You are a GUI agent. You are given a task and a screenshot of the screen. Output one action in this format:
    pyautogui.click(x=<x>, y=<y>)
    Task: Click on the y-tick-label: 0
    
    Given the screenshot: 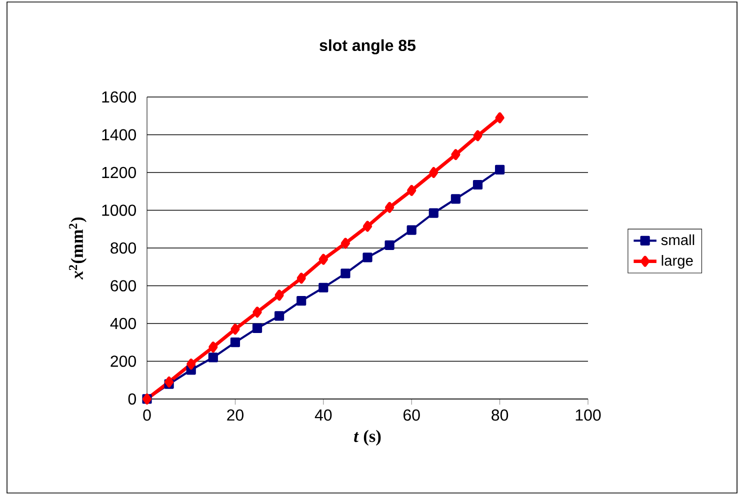 What is the action you would take?
    pyautogui.click(x=132, y=399)
    